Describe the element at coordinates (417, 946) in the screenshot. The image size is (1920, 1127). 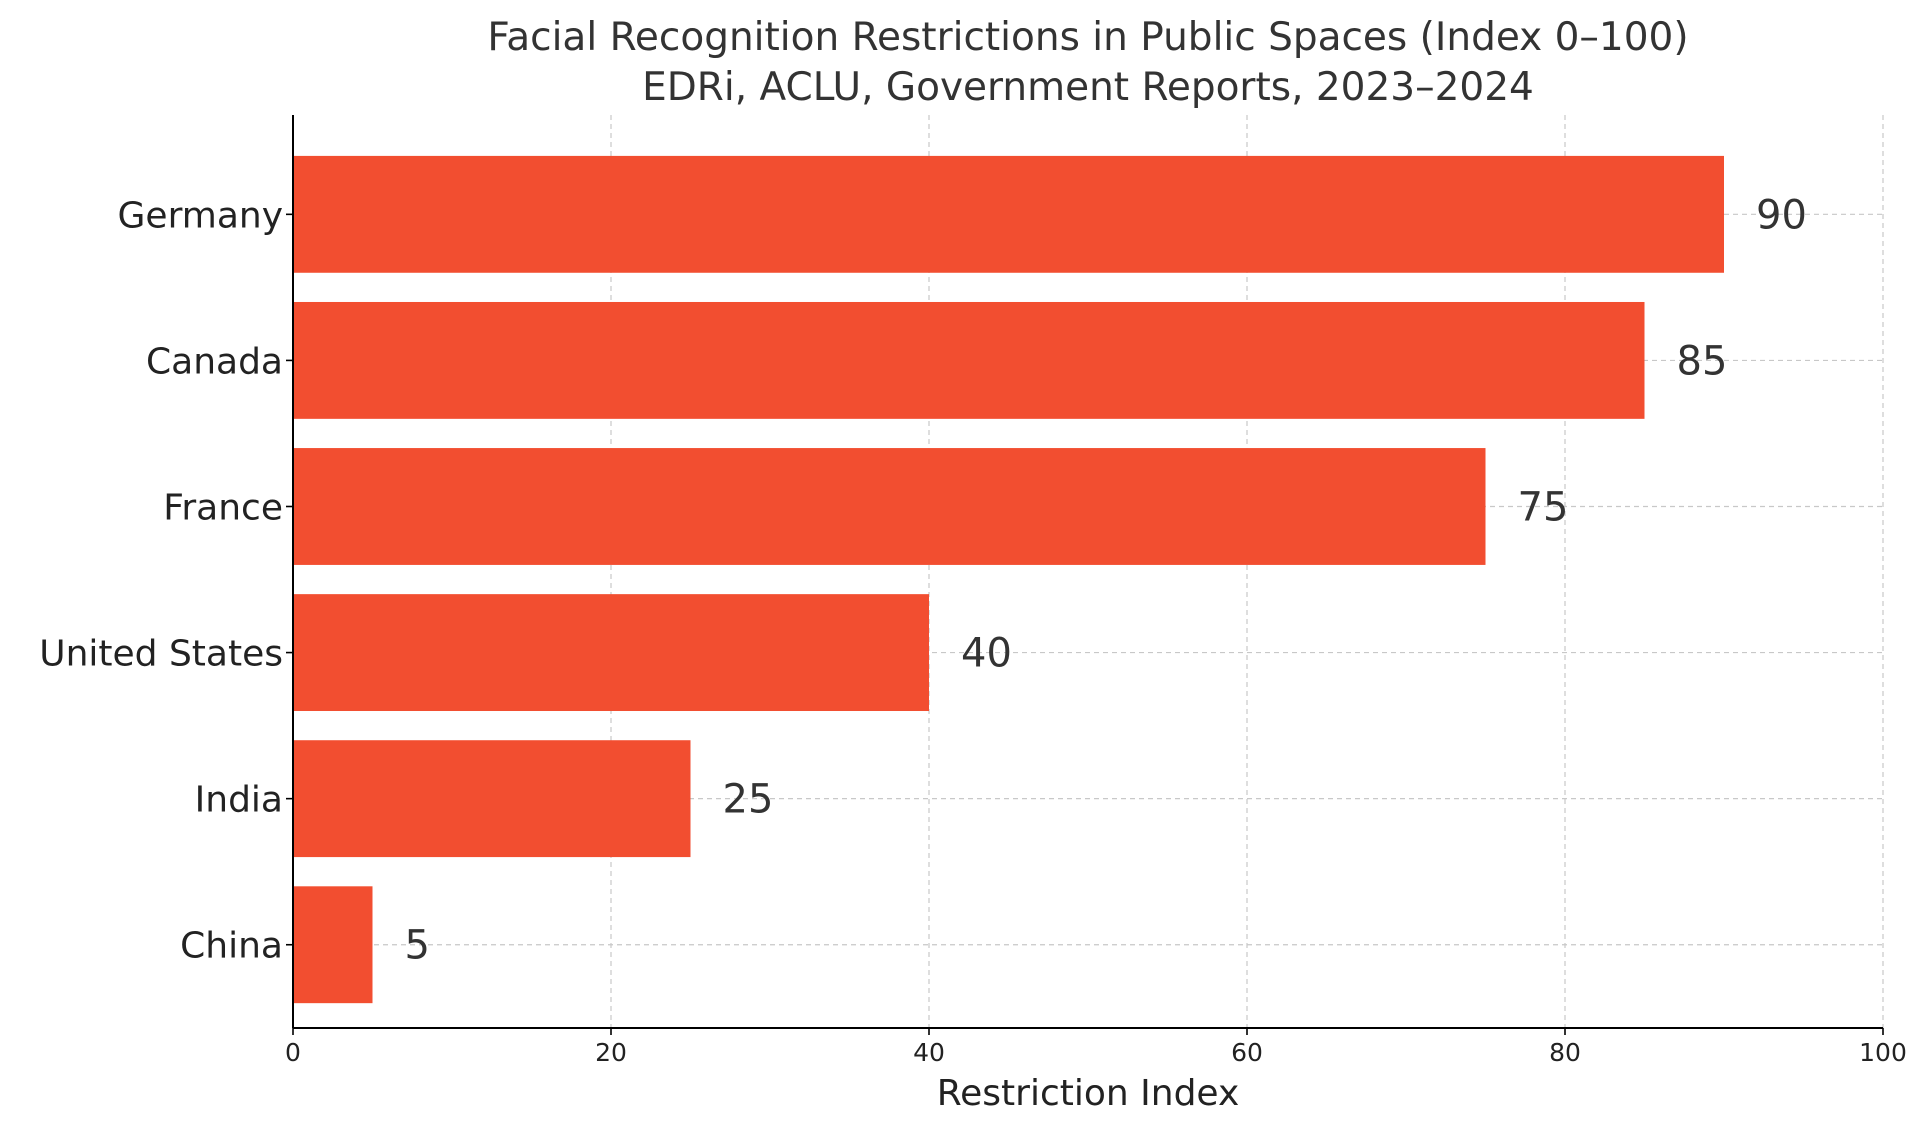
I see `bar-value-label: 5` at that location.